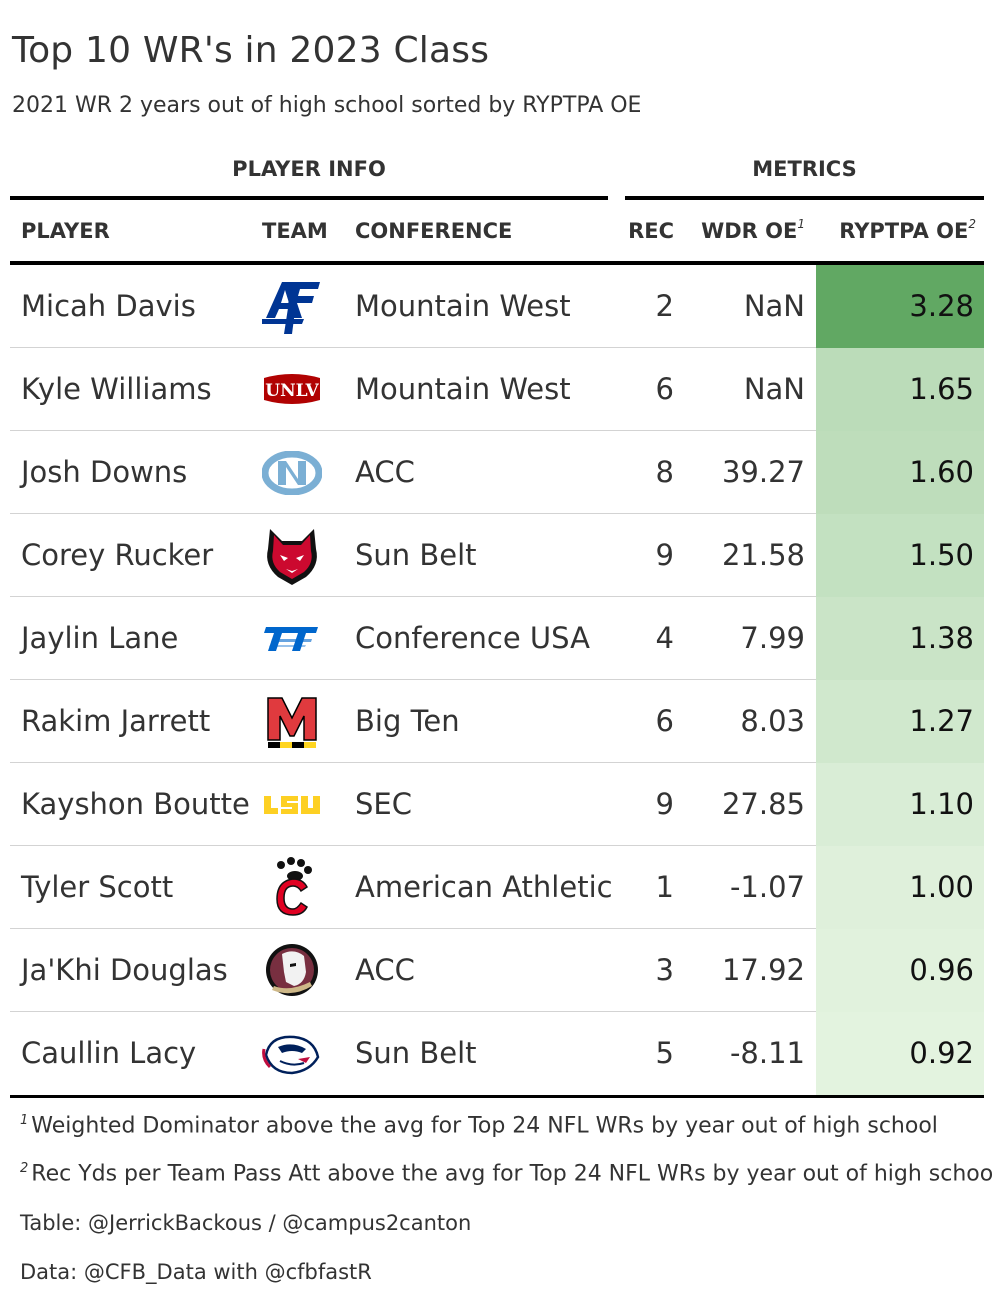 This screenshot has height=1311, width=994. What do you see at coordinates (116, 389) in the screenshot?
I see `player-name-cell: Kyle Williams` at bounding box center [116, 389].